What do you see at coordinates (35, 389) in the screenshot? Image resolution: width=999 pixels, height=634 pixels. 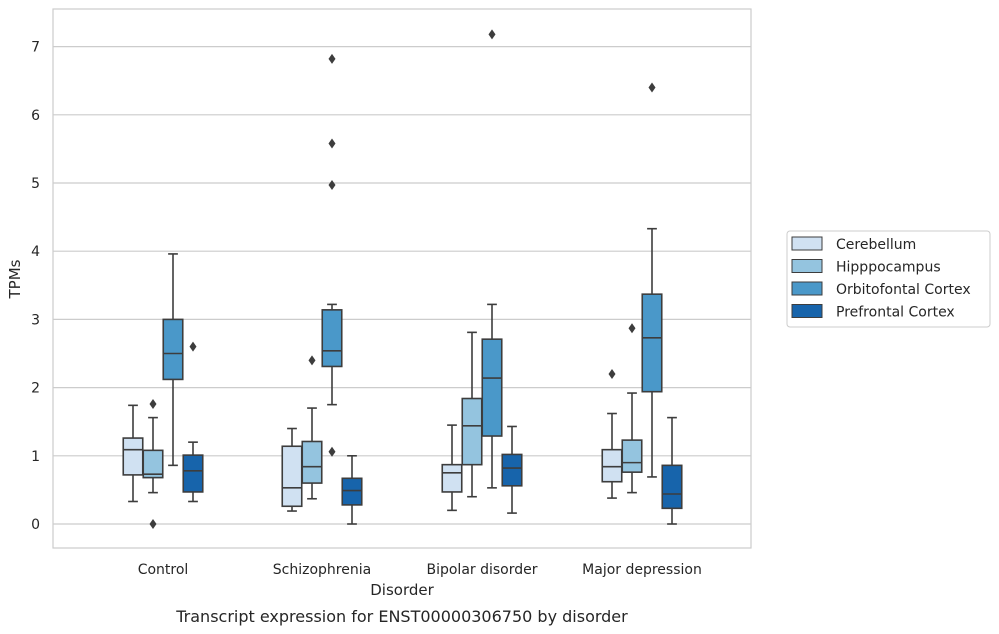 I see `y-tick-label: 2` at bounding box center [35, 389].